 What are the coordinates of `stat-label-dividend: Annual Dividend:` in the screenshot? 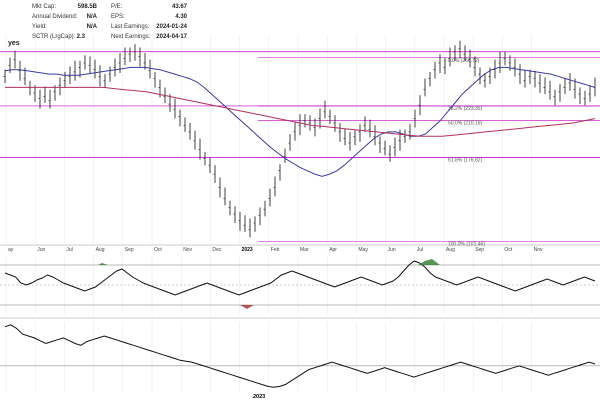 It's located at (55, 17).